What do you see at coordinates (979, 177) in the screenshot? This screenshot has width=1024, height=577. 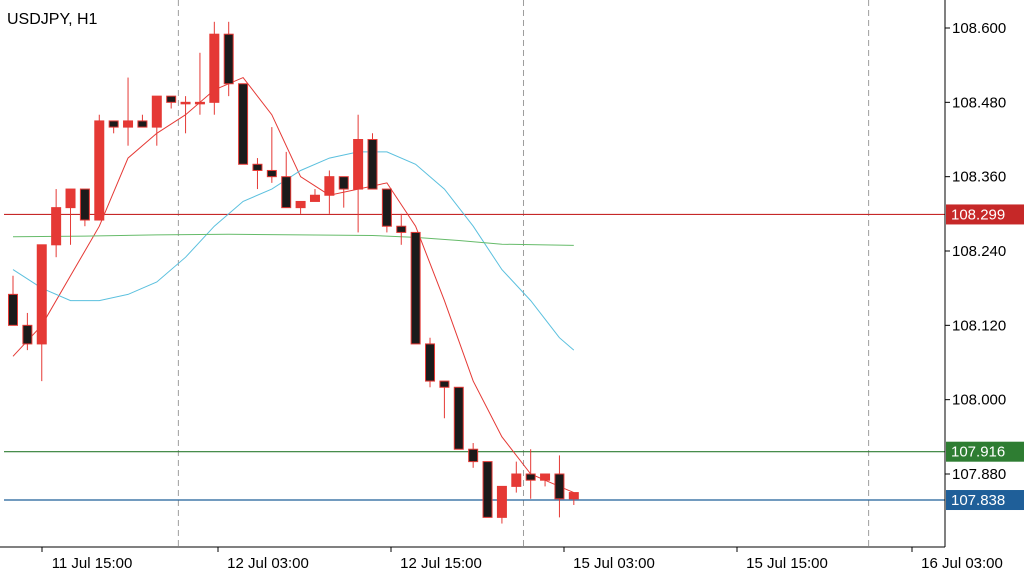 I see `price-tick-label: 108.360` at bounding box center [979, 177].